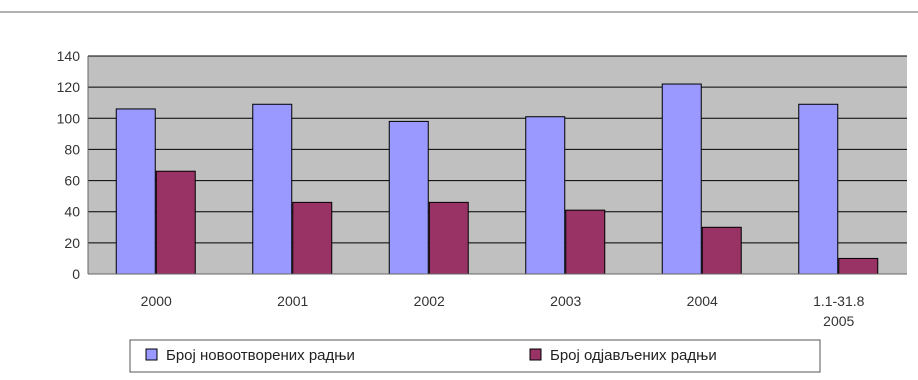  Describe the element at coordinates (565, 301) in the screenshot. I see `x-tick-label: 2003` at that location.